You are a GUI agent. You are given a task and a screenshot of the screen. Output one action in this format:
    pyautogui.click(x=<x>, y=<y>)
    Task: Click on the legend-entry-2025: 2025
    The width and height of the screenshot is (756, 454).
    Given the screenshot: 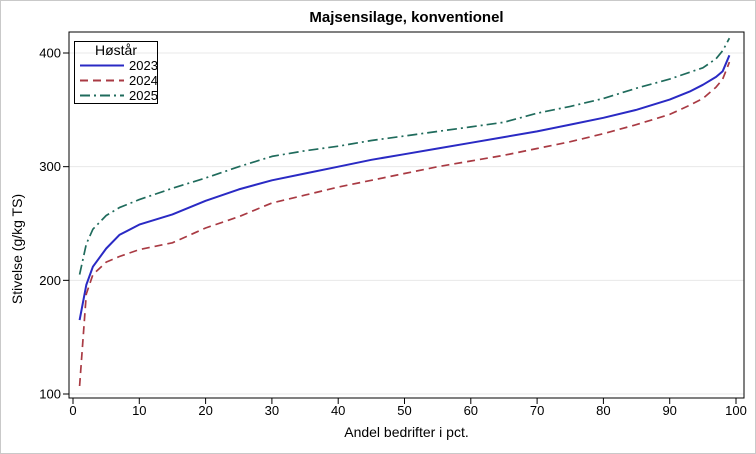 What is the action you would take?
    pyautogui.click(x=118, y=95)
    